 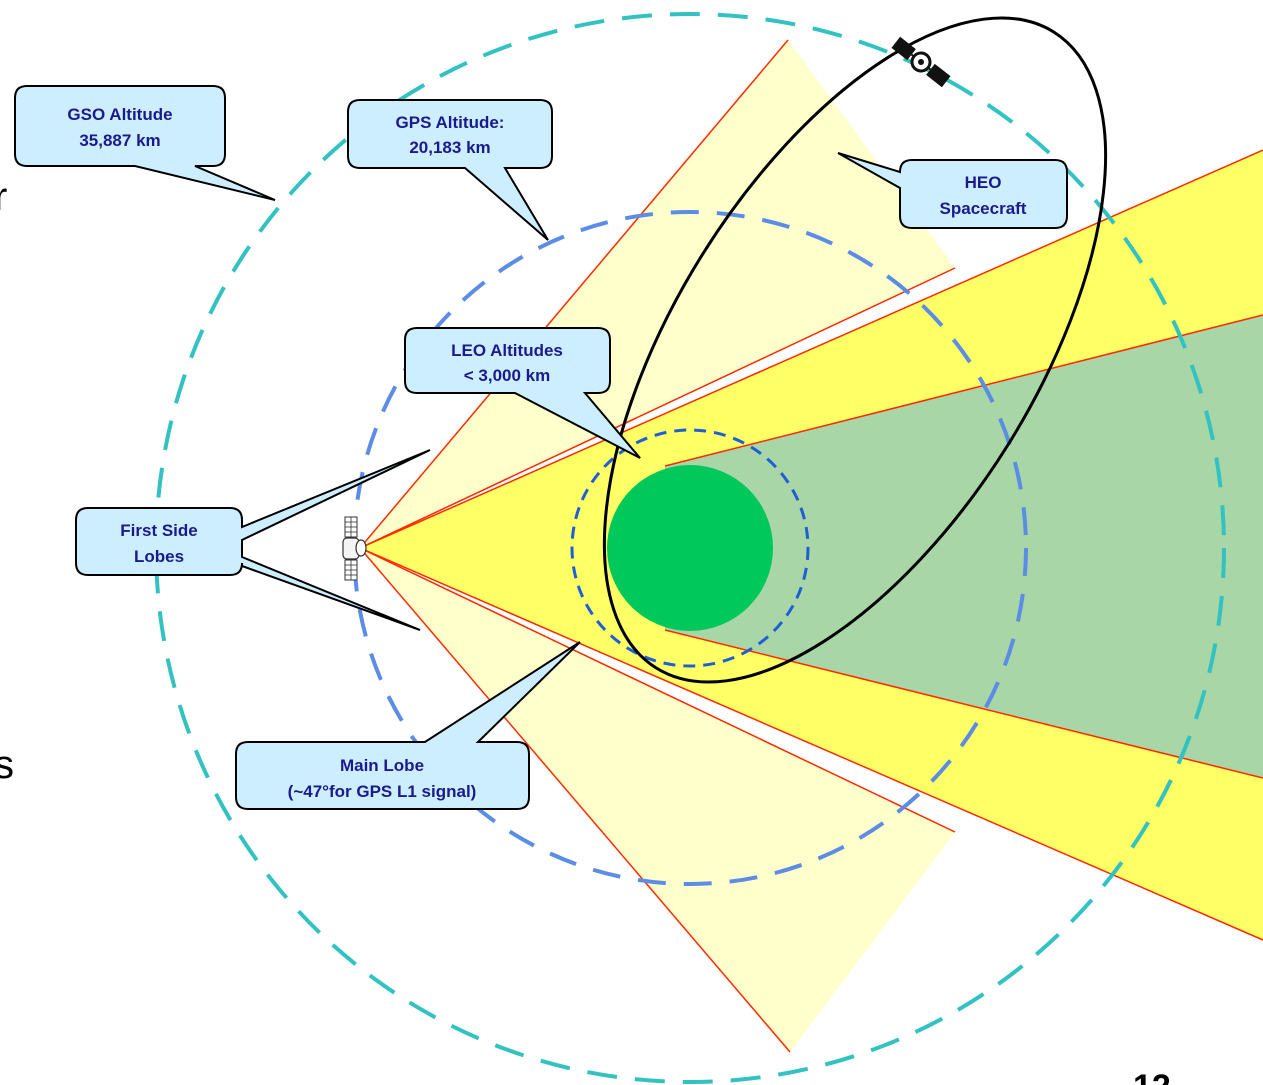 I want to click on main-lobe-line1: Main Lobe, so click(x=382, y=765).